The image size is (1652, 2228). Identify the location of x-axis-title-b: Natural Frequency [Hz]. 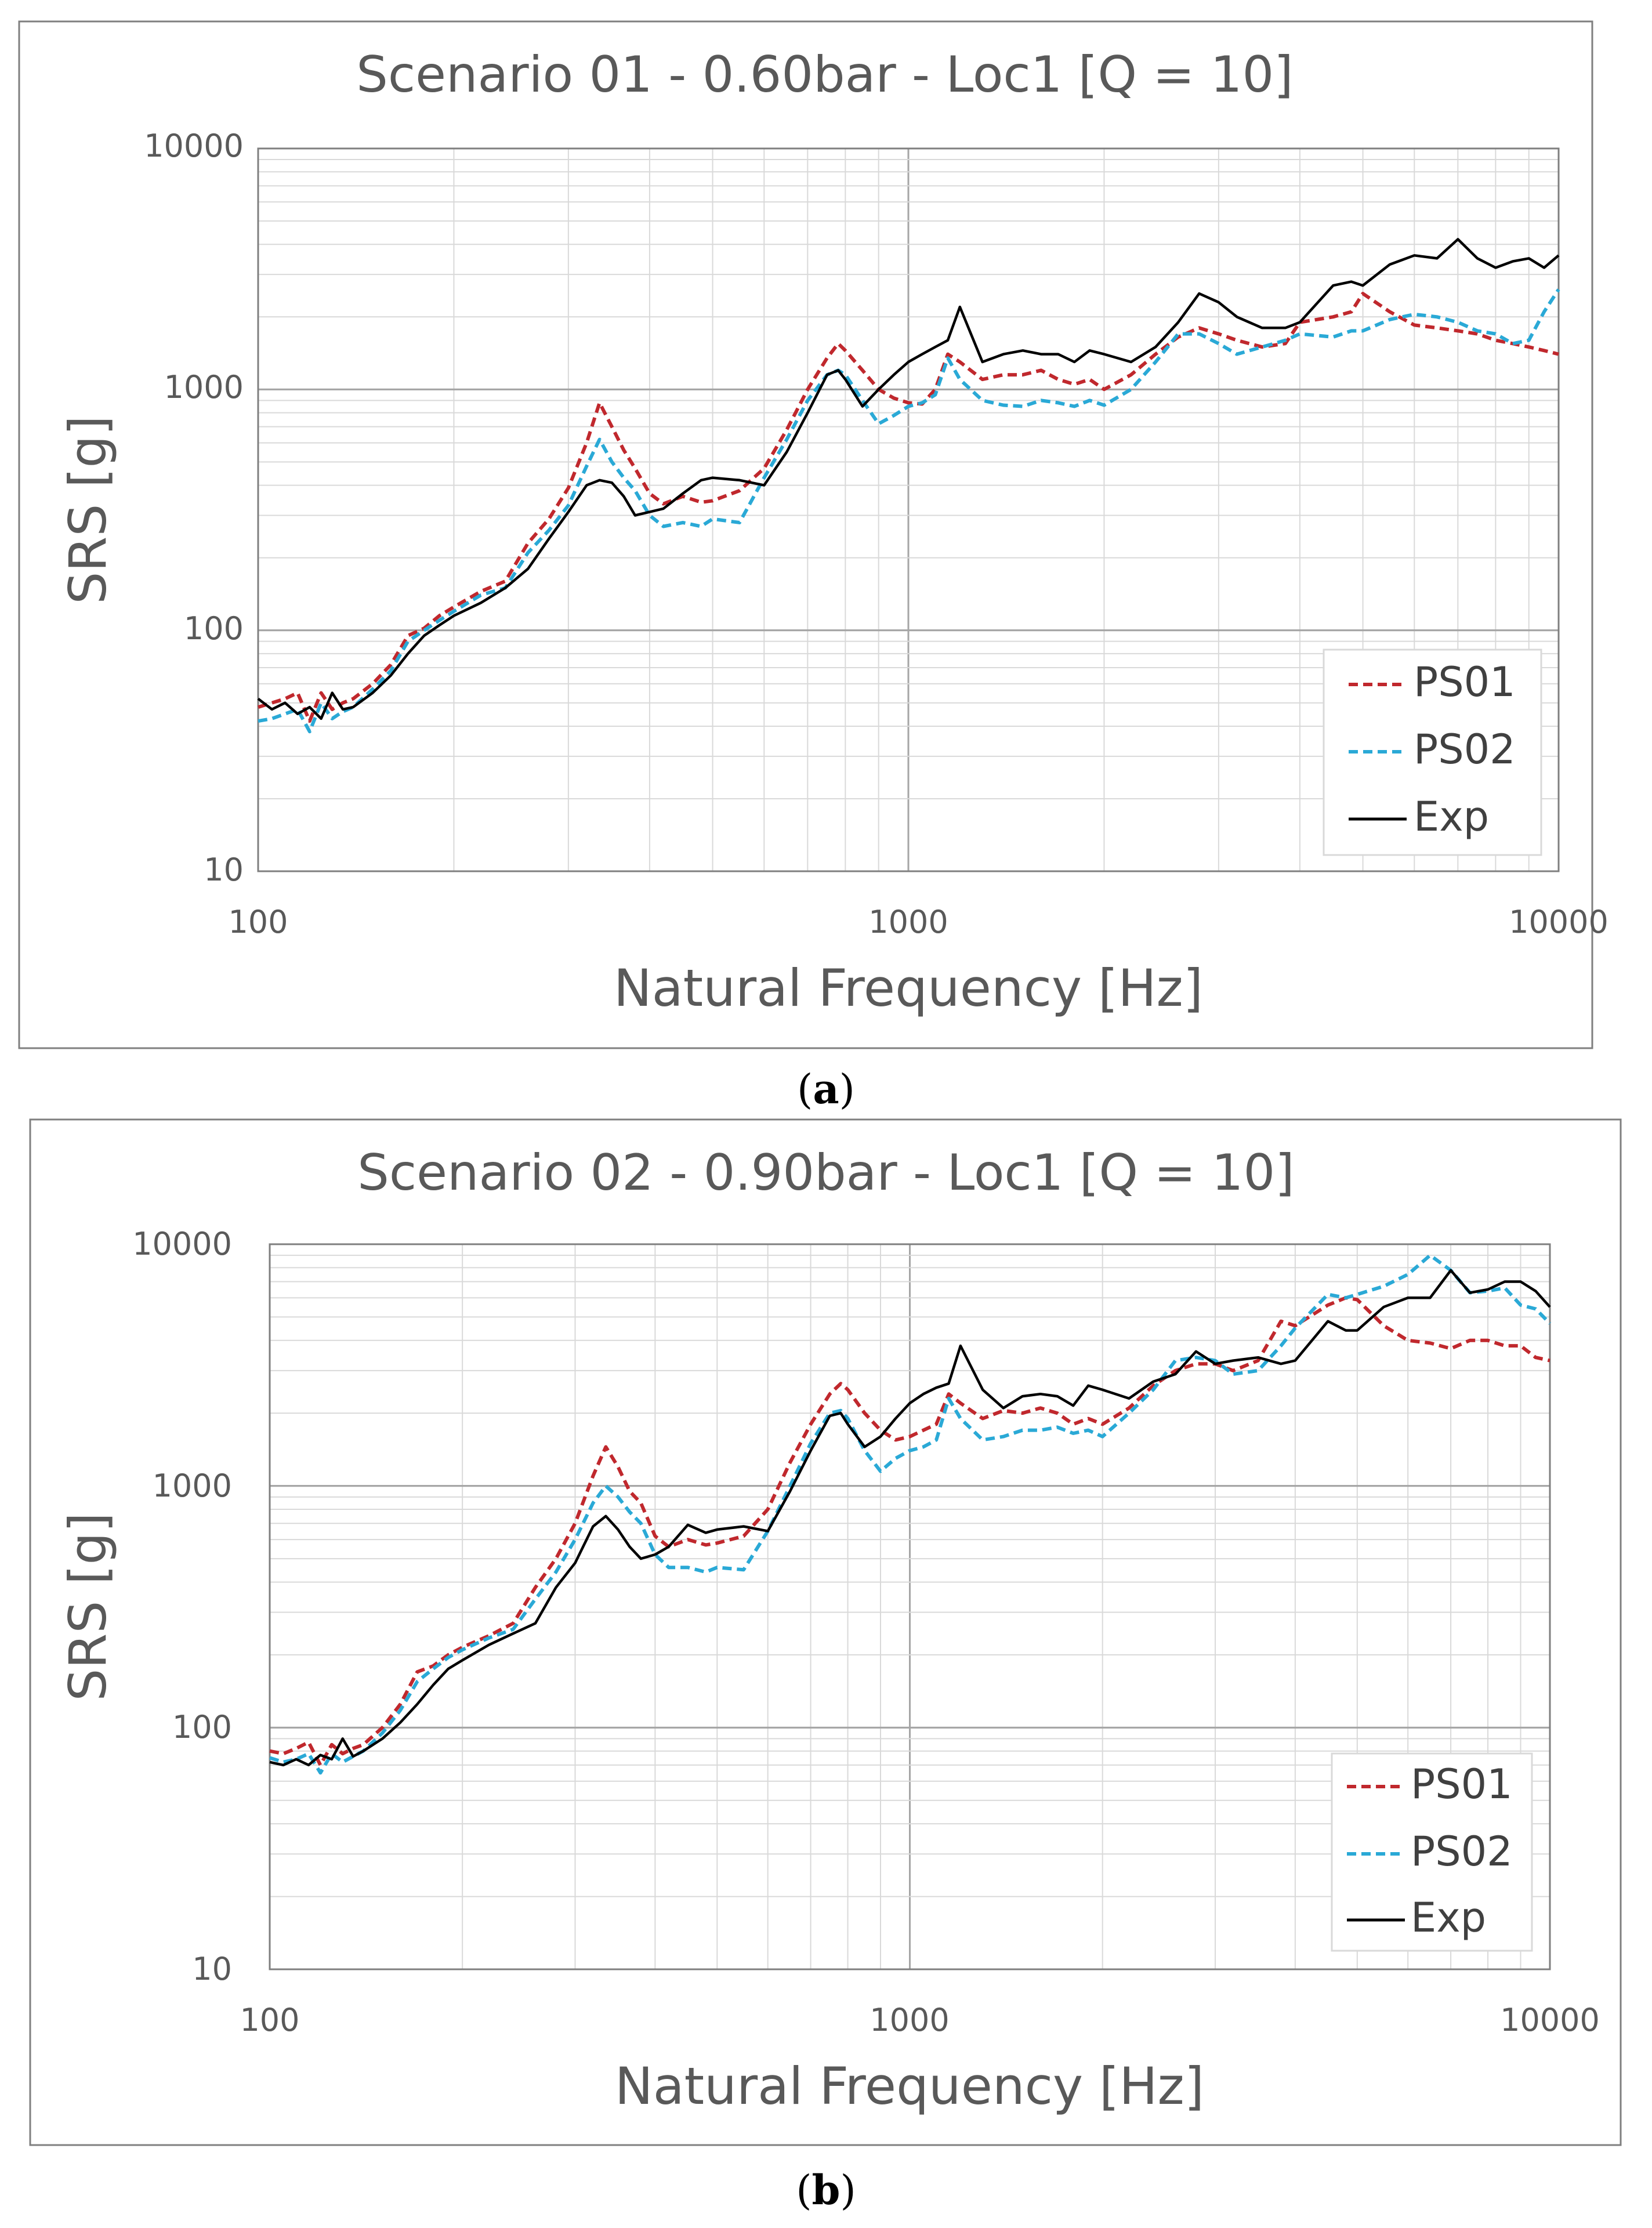
(909, 2086).